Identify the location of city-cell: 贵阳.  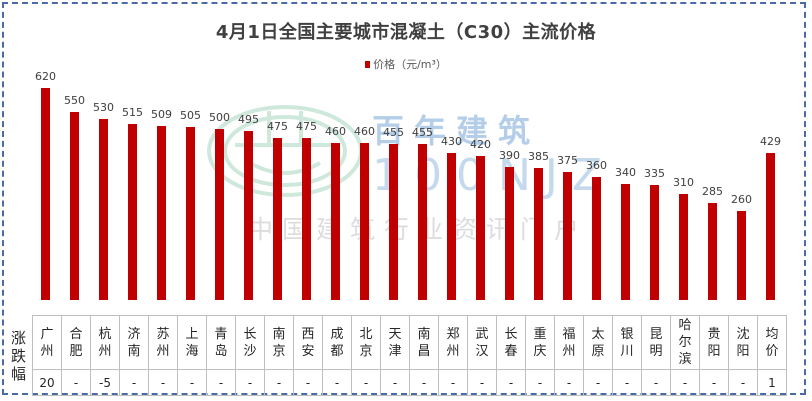
(714, 342).